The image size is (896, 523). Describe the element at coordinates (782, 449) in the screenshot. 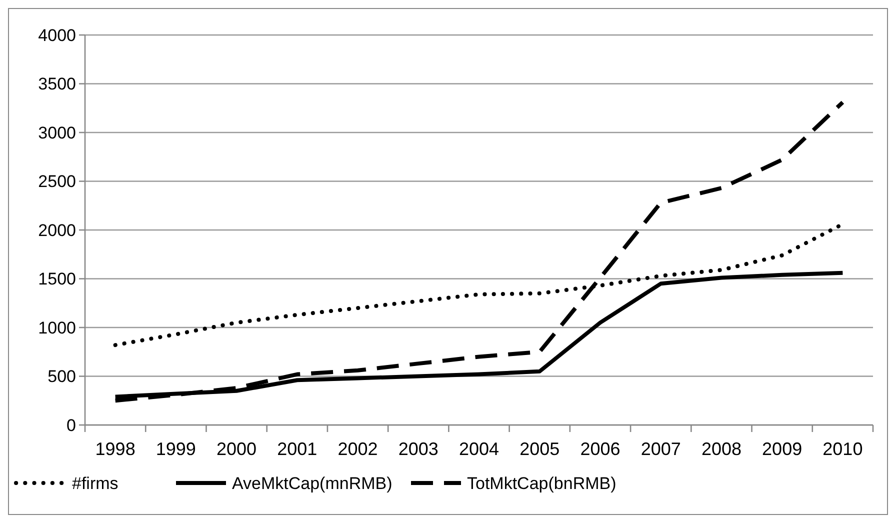

I see `x-tick-label: 2009` at that location.